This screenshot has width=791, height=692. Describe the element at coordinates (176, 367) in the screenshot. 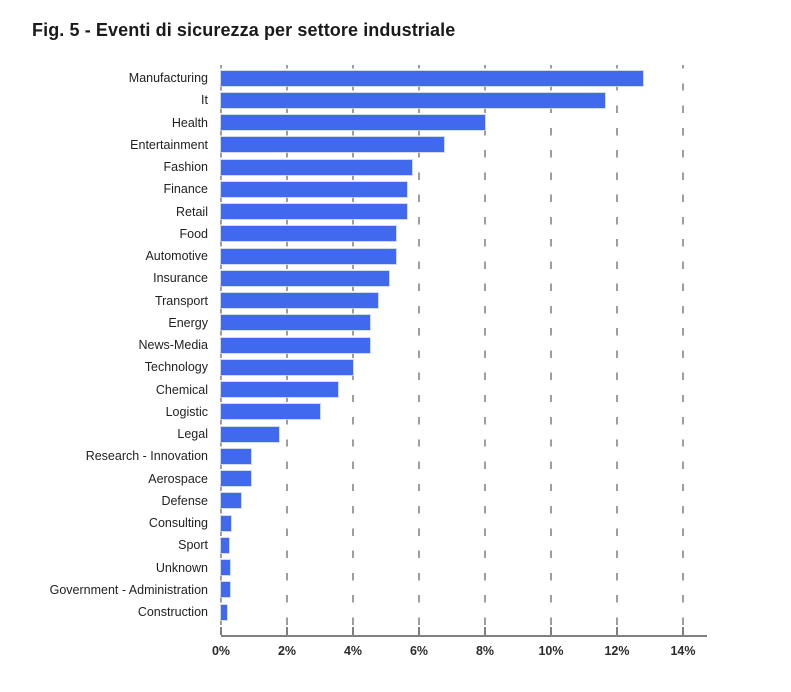

I see `category-label: Technology` at that location.